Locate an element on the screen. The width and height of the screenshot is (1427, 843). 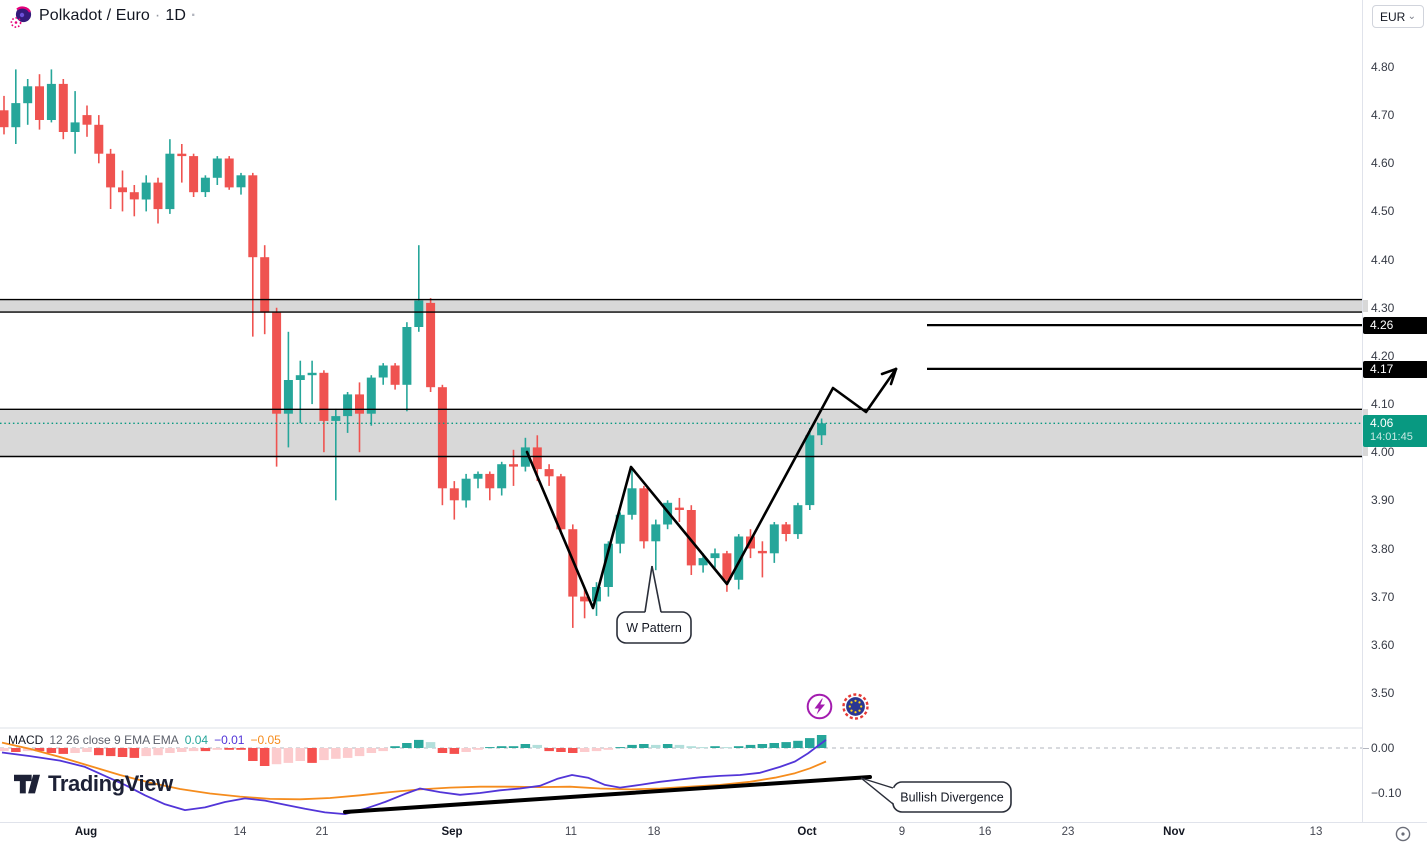
eu-stars is located at coordinates (855, 706).